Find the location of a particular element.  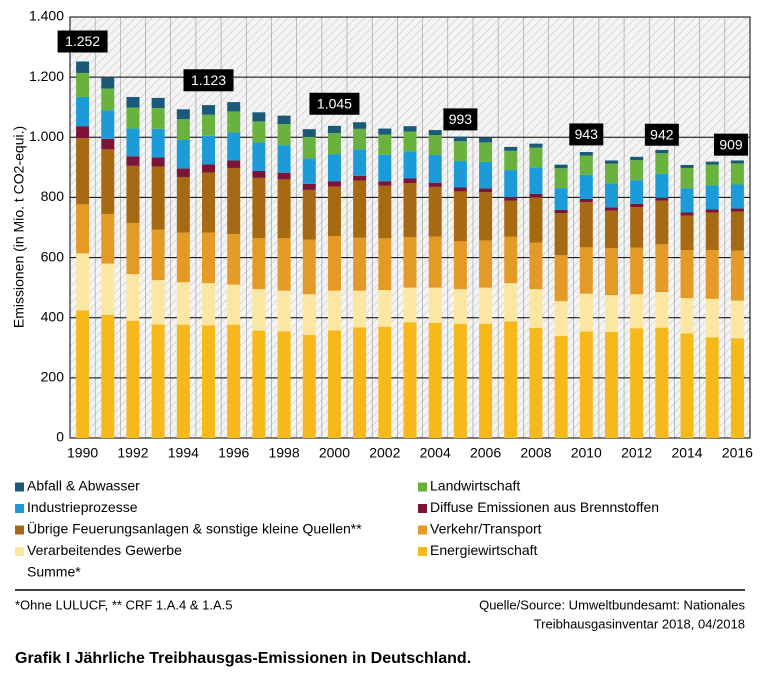

total-label: 1.123 is located at coordinates (208, 80).